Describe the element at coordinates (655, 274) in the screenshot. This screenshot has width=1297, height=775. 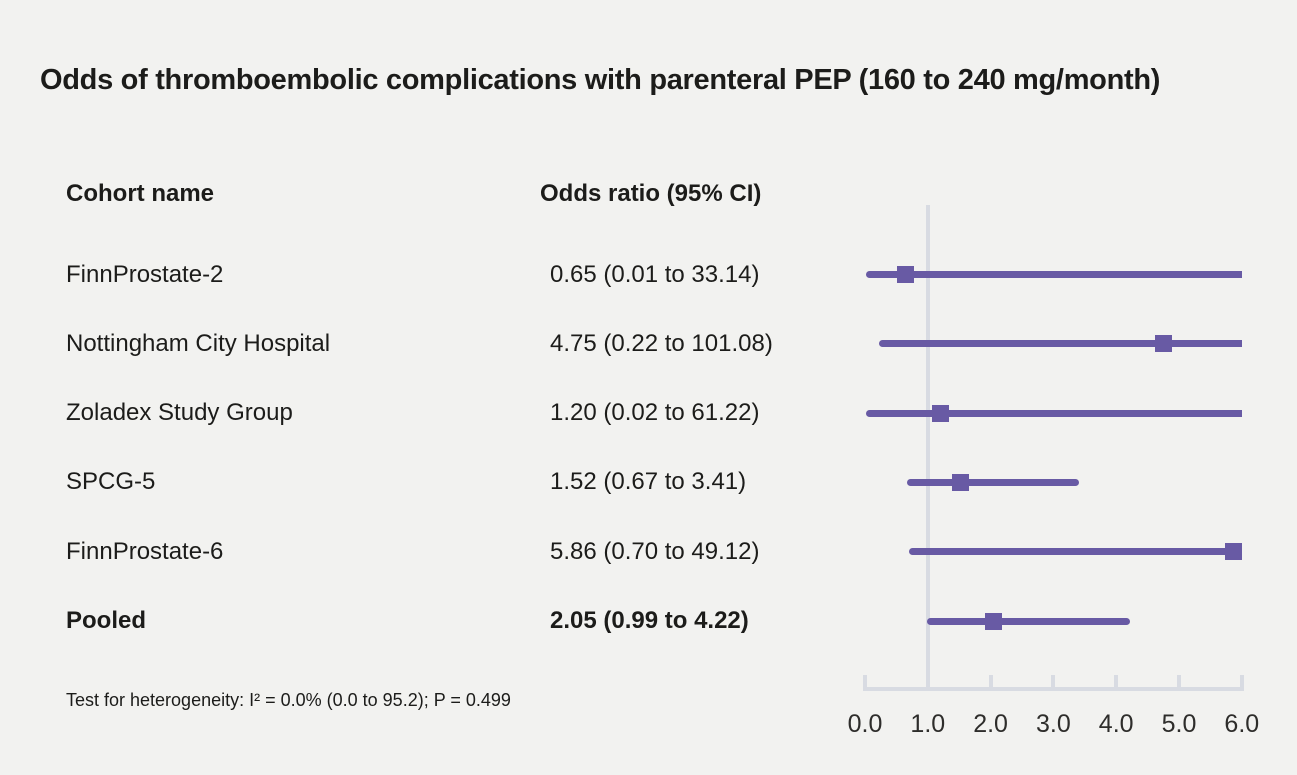
I see `odds-ratio-value: 0.65 (0.01 to 33.14)` at that location.